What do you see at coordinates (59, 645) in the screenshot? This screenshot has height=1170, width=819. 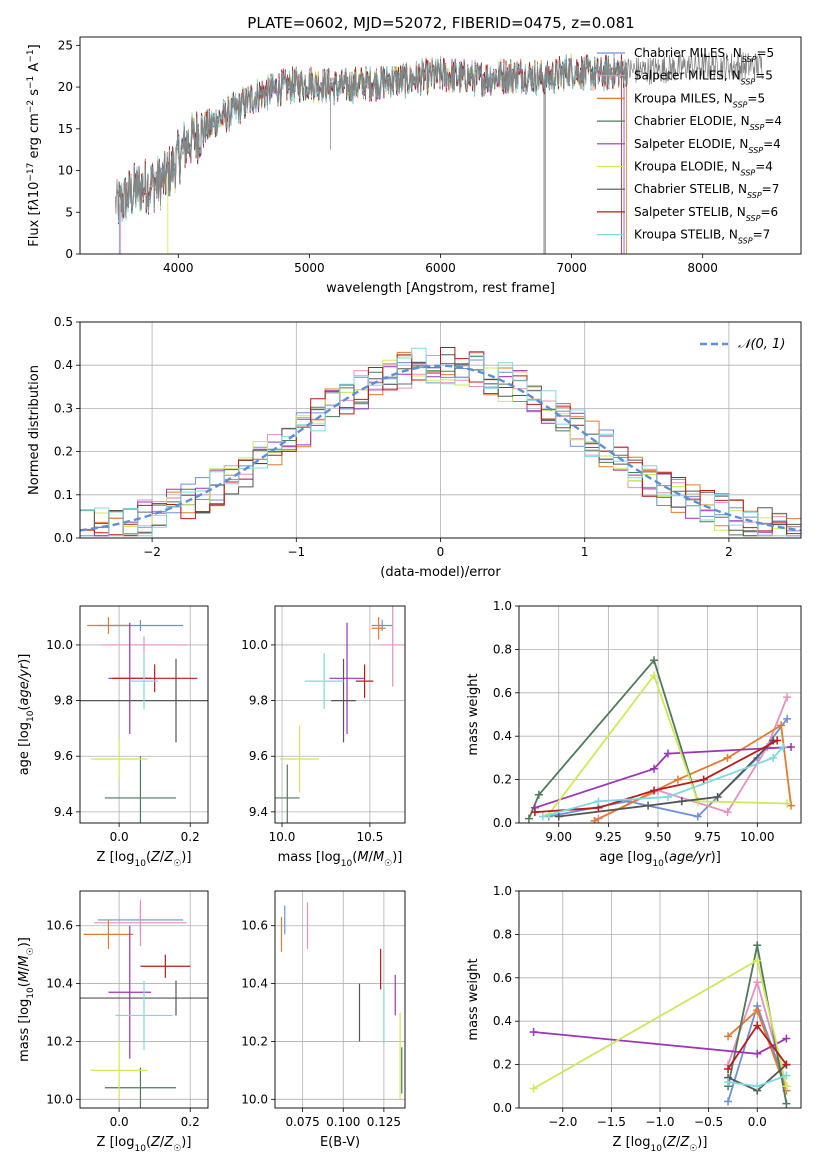 I see `age_vs_Z-ytick-label: 10.0` at bounding box center [59, 645].